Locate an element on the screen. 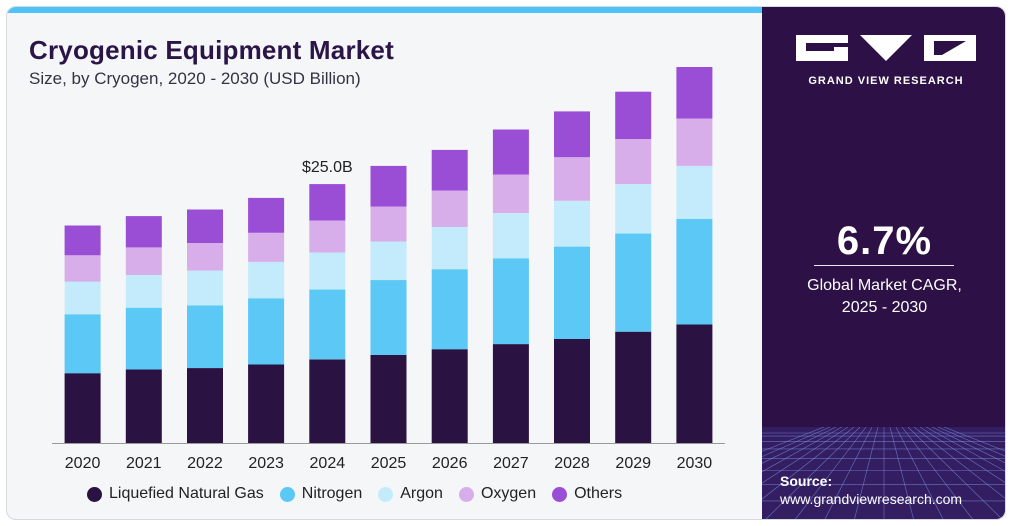  bar-segment-2025-argon is located at coordinates (388, 260).